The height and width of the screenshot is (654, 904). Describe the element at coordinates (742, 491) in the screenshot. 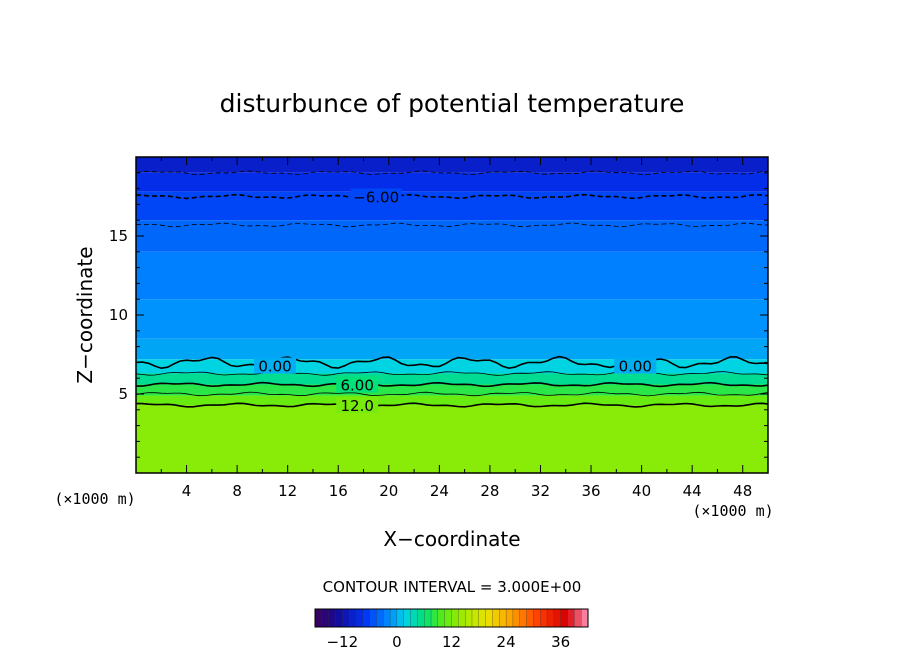

I see `x-tick-label: 48` at that location.